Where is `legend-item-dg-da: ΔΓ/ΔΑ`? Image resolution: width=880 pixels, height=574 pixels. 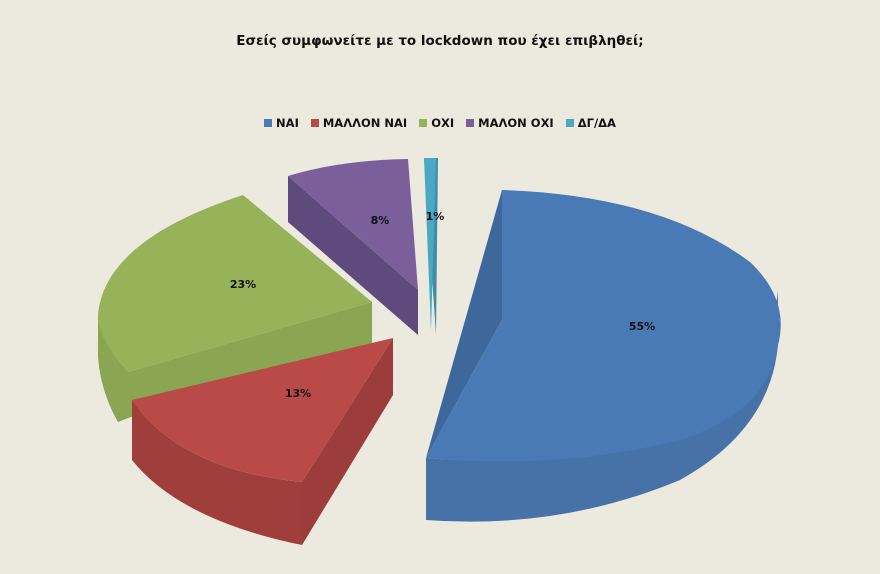 legend-item-dg-da: ΔΓ/ΔΑ is located at coordinates (590, 123).